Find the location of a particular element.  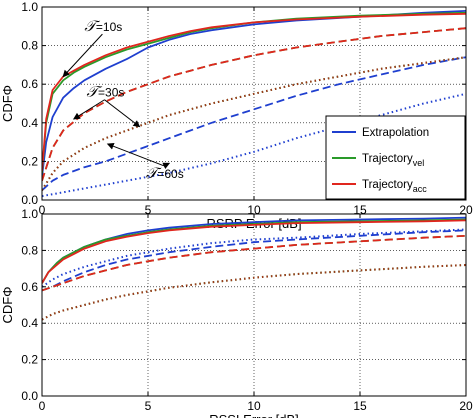

series-line-30s-extrapolation is located at coordinates (254, 260).